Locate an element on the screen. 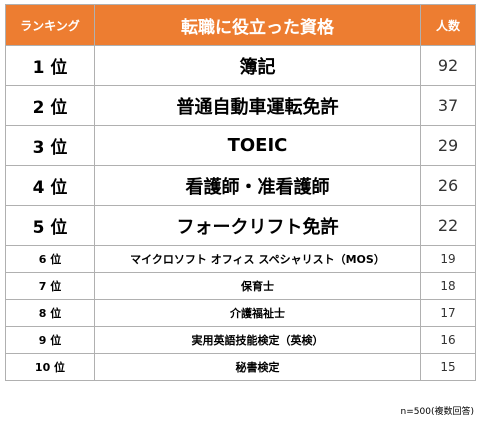  count-cell: 26 is located at coordinates (448, 185).